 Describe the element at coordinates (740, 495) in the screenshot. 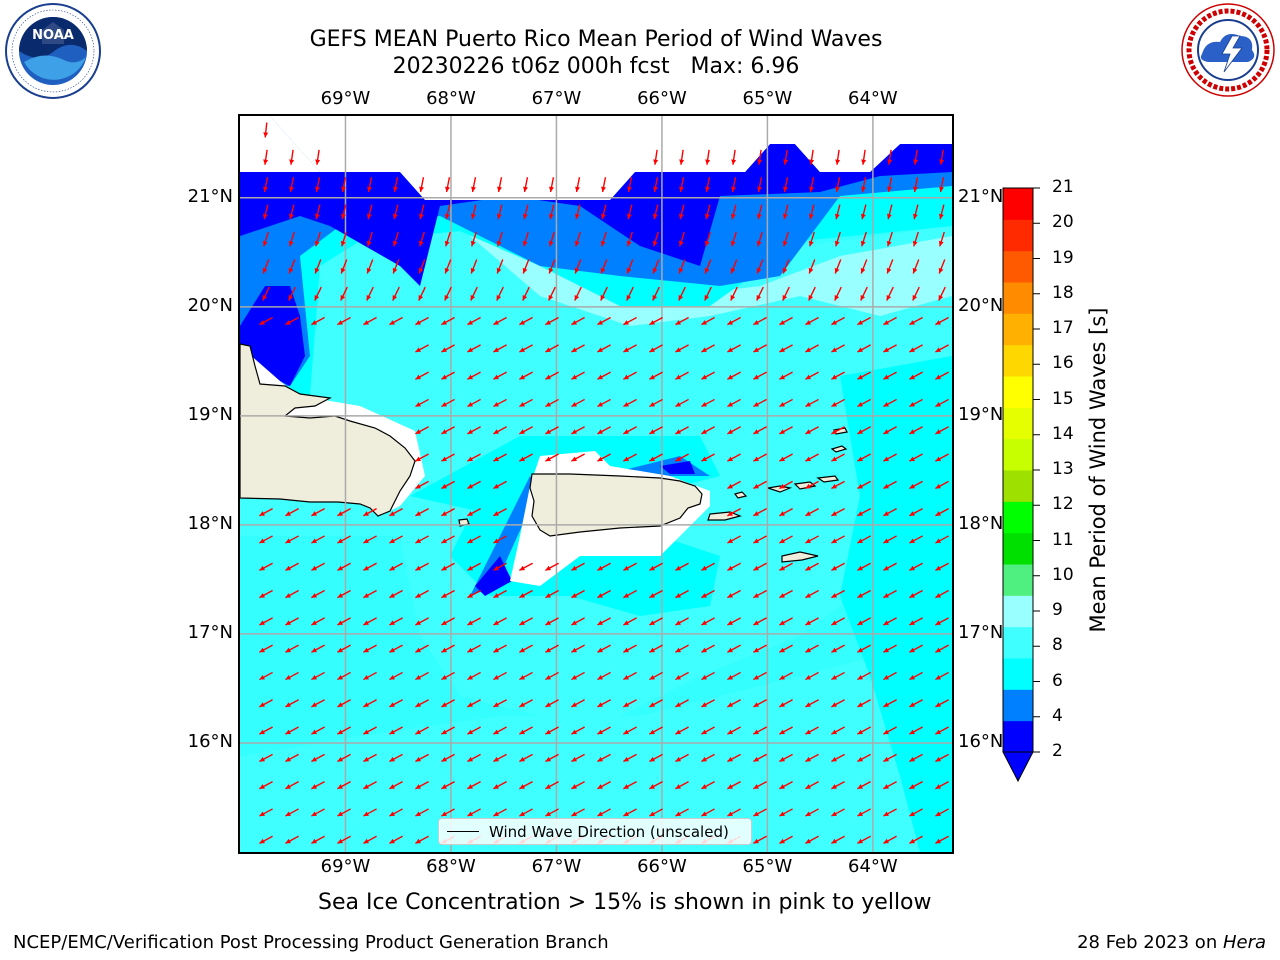

I see `culebra-land` at that location.